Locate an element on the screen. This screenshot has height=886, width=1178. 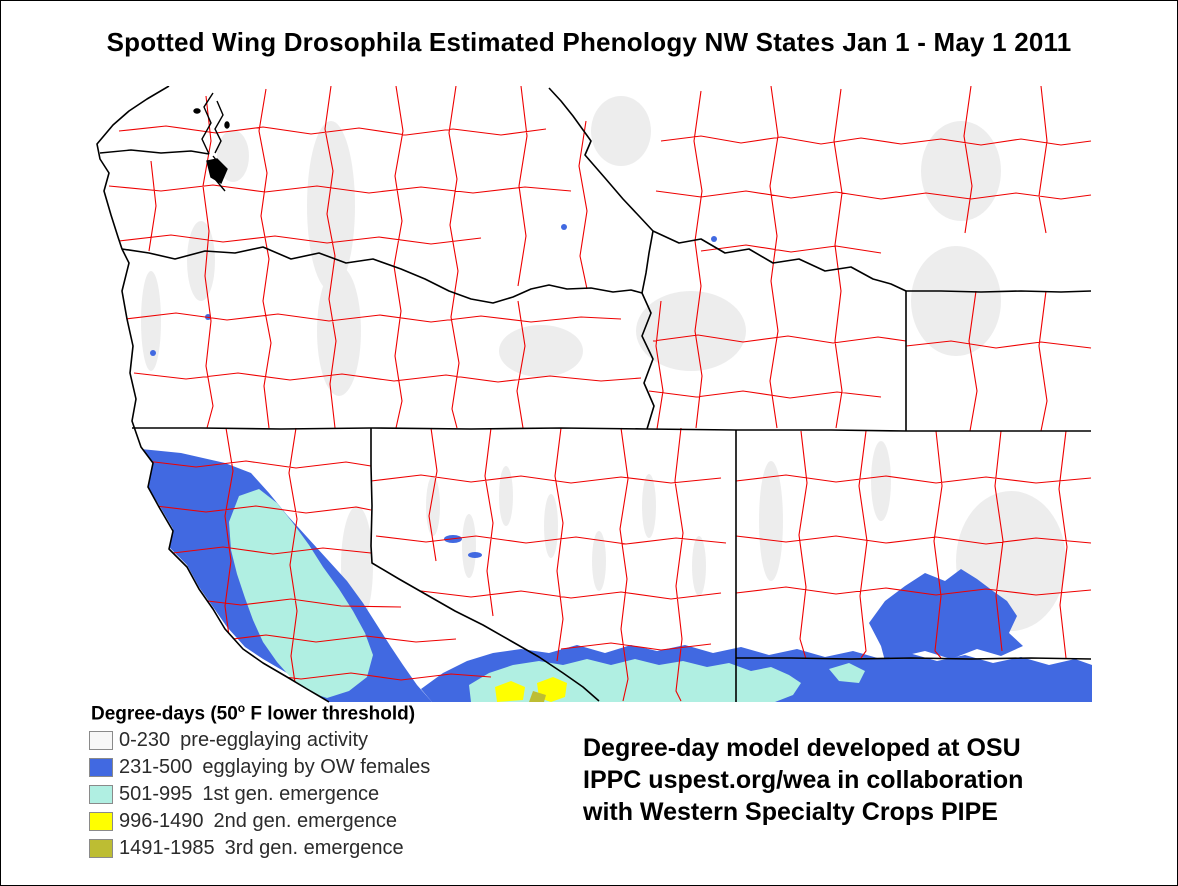
legend-item-1st-gen: 501-995 1st gen. emergence is located at coordinates (259, 794).